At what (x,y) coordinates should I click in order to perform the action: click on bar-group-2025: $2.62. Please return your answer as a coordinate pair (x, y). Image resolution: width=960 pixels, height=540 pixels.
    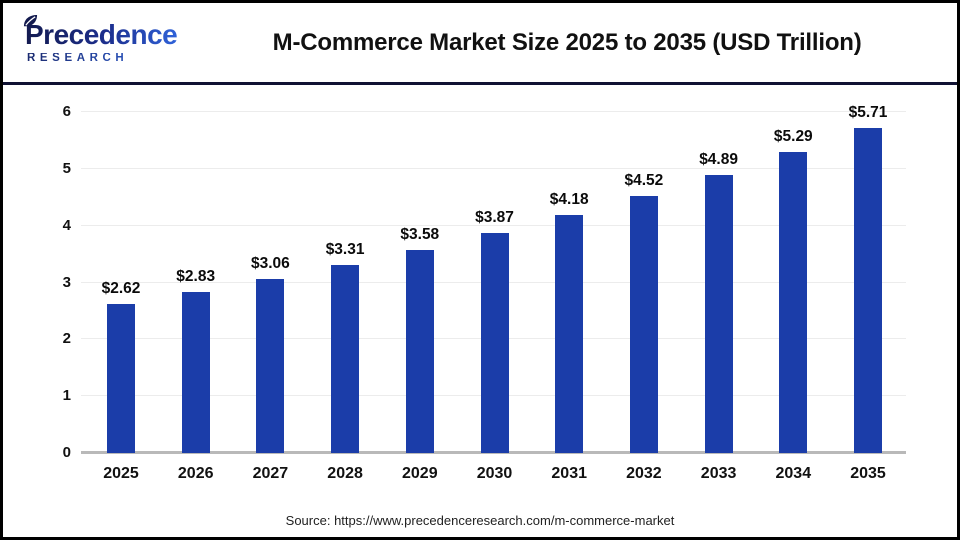
    Looking at the image, I should click on (121, 366).